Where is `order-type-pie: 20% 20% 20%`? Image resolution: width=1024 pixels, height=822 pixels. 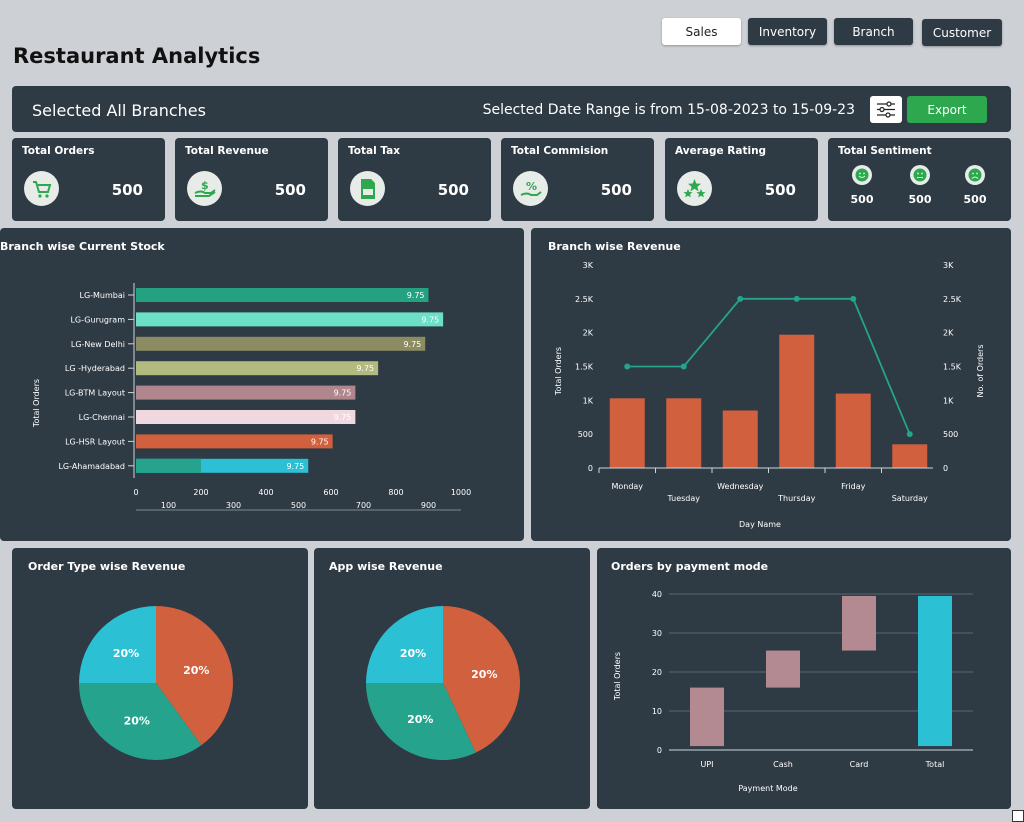 order-type-pie: 20% 20% 20% is located at coordinates (156, 683).